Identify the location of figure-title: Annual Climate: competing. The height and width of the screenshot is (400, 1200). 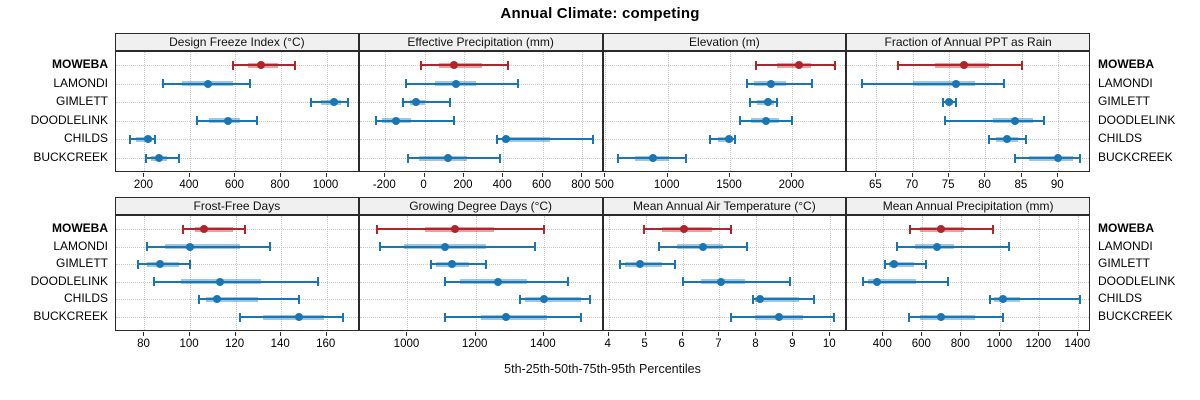
(600, 13).